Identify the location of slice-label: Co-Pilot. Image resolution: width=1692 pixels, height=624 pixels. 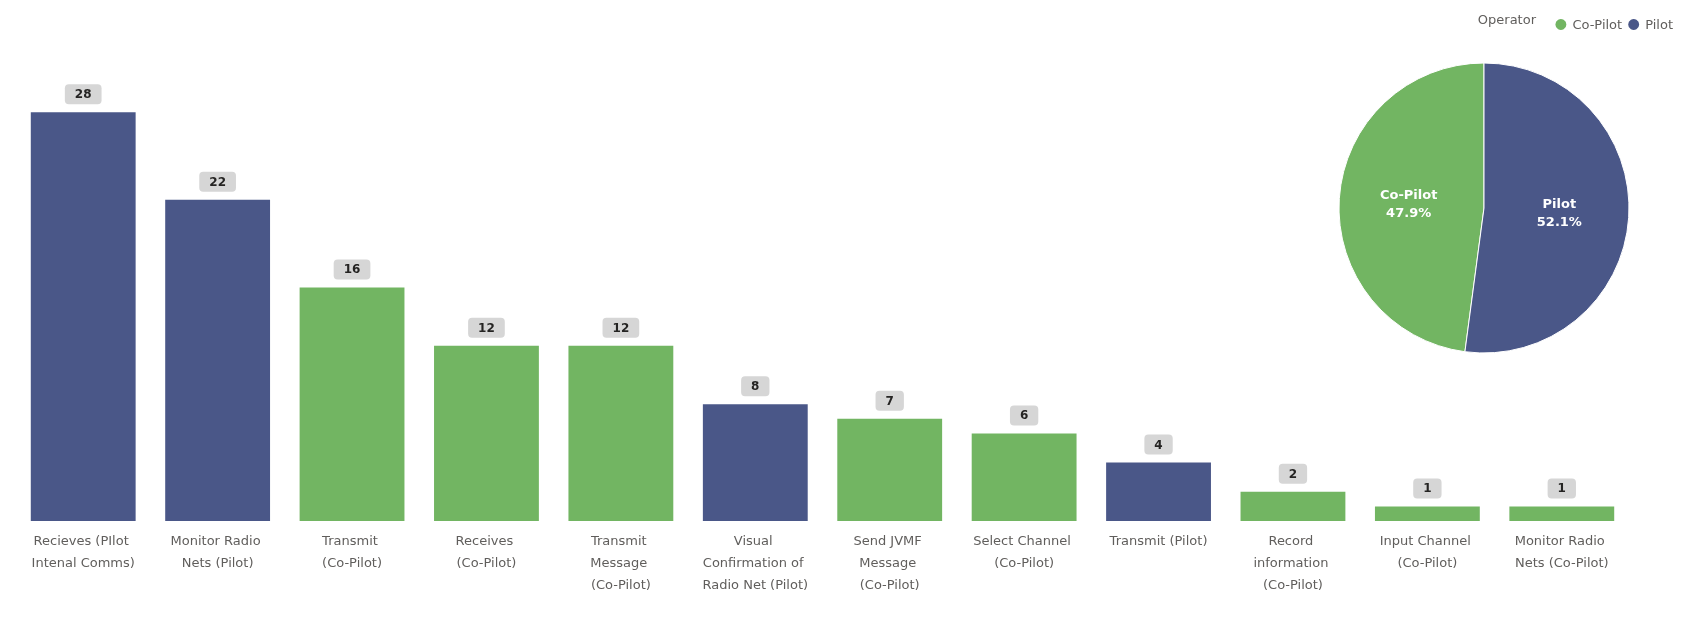
(1408, 194).